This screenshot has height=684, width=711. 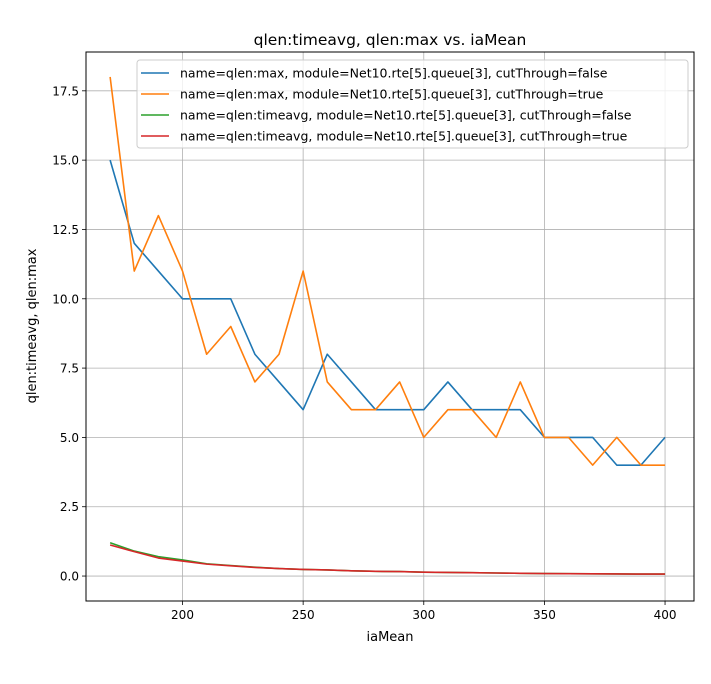 I want to click on y-tick-label: 15.0, so click(x=65, y=161).